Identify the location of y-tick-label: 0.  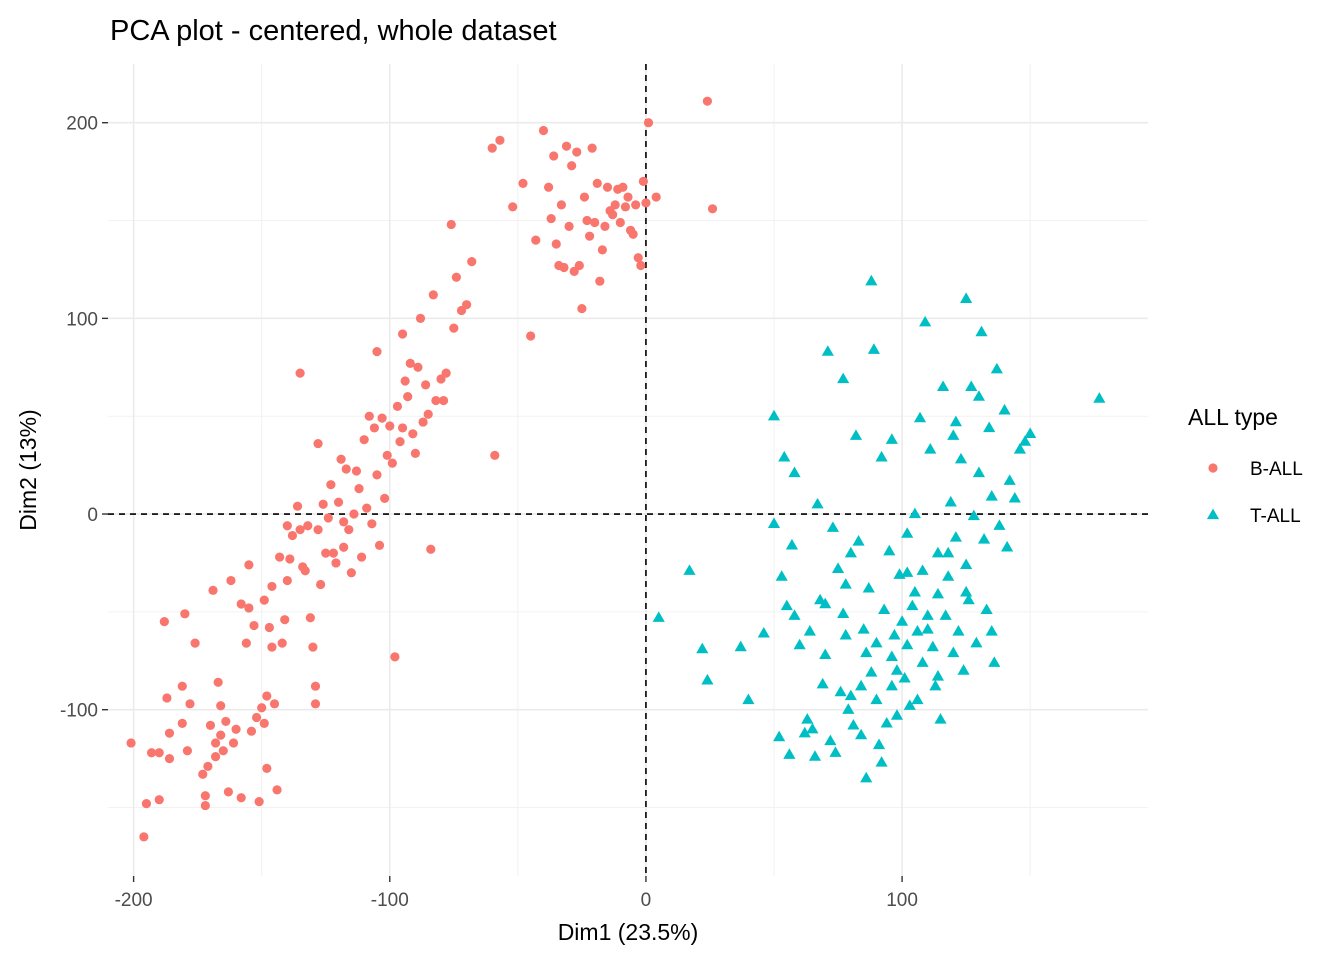
(92, 515).